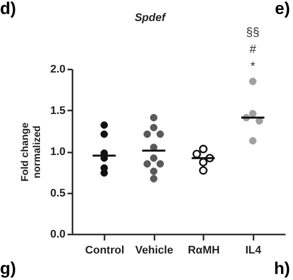 The image size is (293, 280). What do you see at coordinates (58, 152) in the screenshot?
I see `y-tick-label: 1.0` at bounding box center [58, 152].